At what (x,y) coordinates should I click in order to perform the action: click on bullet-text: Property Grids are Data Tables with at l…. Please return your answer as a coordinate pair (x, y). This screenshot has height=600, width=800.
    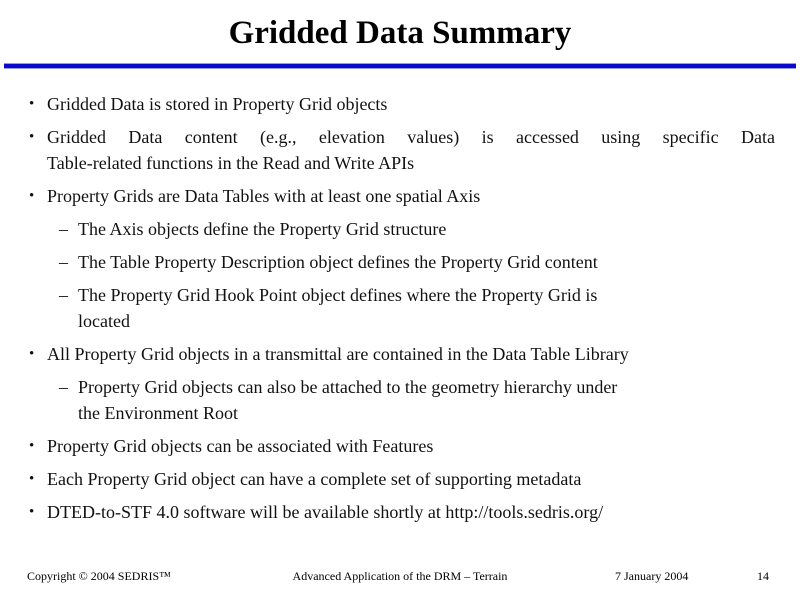
    Looking at the image, I should click on (411, 196).